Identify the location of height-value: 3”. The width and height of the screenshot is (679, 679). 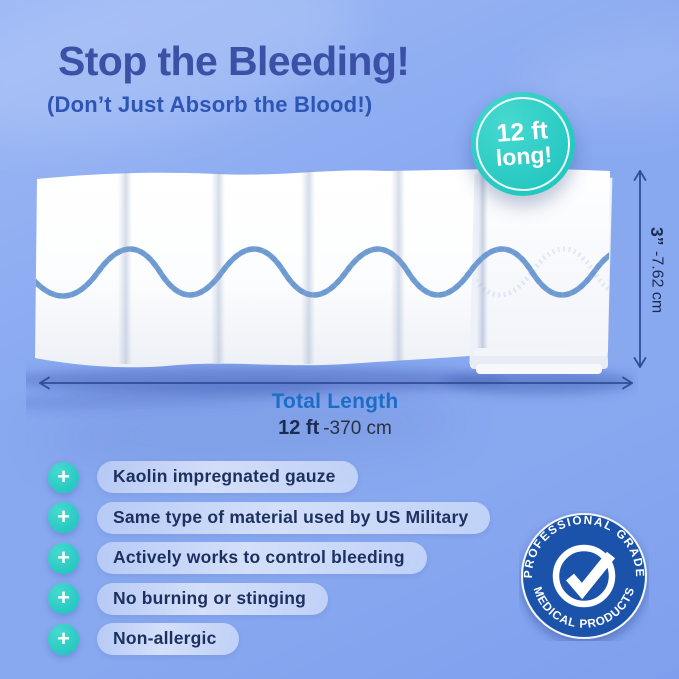
(657, 236).